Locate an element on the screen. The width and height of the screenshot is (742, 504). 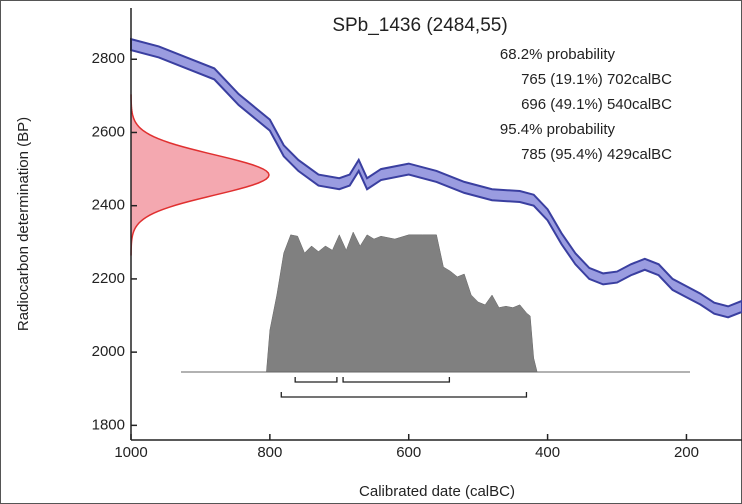
y-tick-label: 2000 is located at coordinates (108, 351).